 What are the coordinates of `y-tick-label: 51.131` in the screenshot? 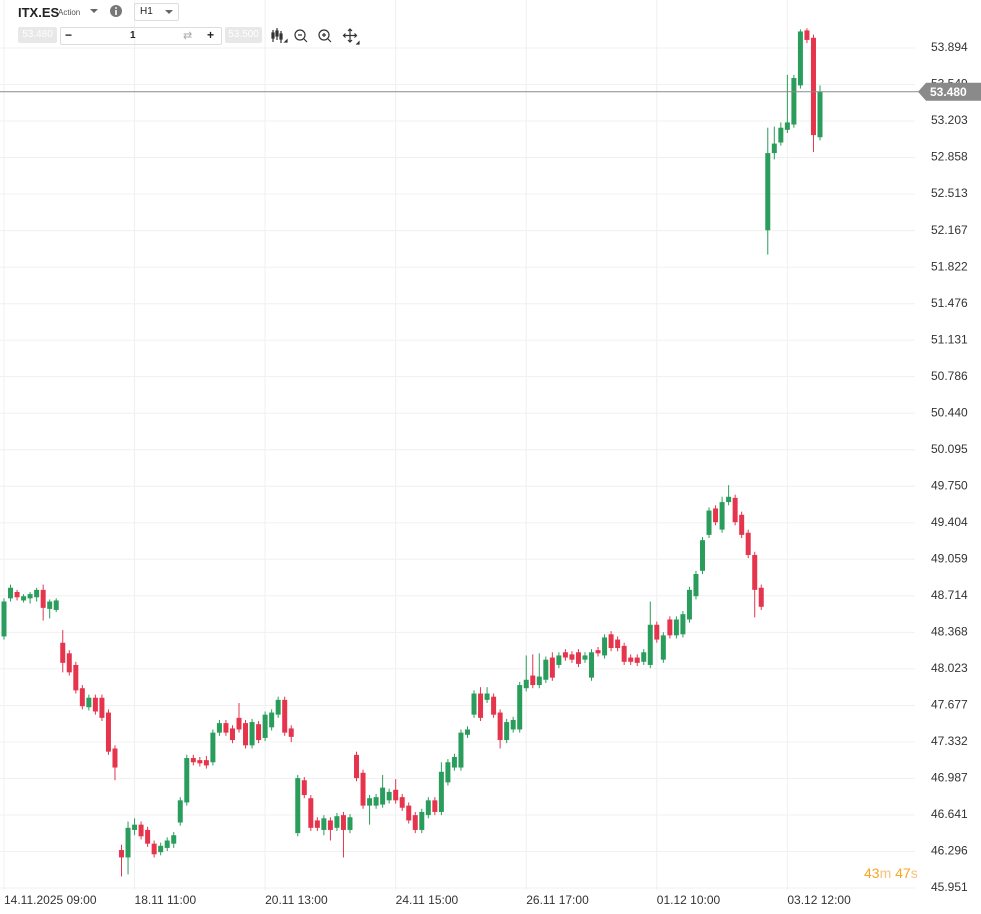 It's located at (949, 339).